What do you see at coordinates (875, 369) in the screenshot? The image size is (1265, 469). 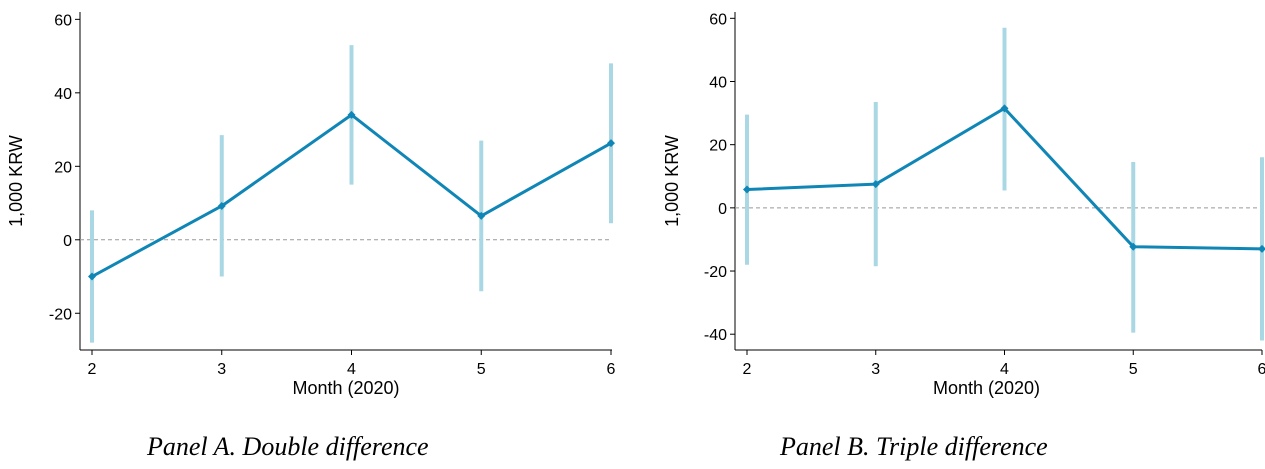 I see `panel-b-x-tick-label: 3` at bounding box center [875, 369].